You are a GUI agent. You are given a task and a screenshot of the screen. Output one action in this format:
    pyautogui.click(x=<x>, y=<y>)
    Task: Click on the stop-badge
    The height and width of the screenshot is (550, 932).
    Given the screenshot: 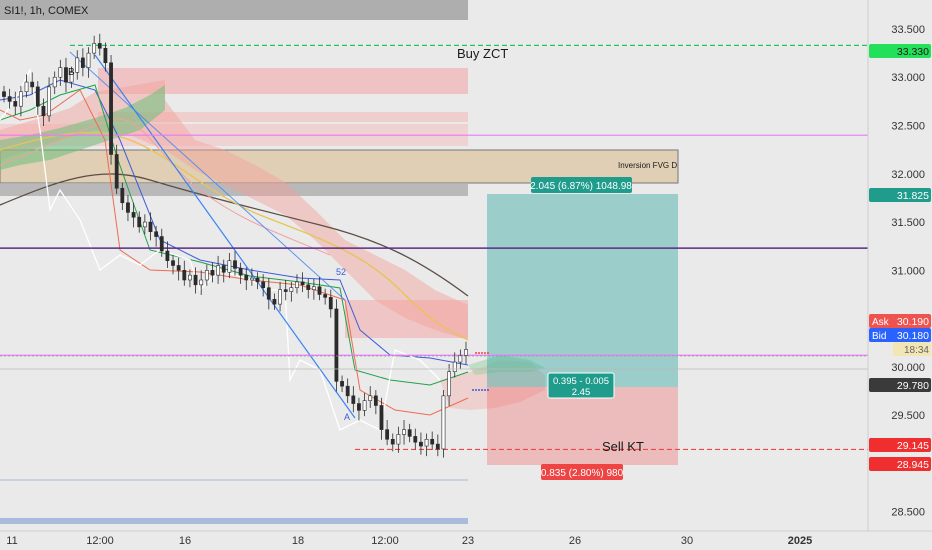 What is the action you would take?
    pyautogui.click(x=582, y=472)
    